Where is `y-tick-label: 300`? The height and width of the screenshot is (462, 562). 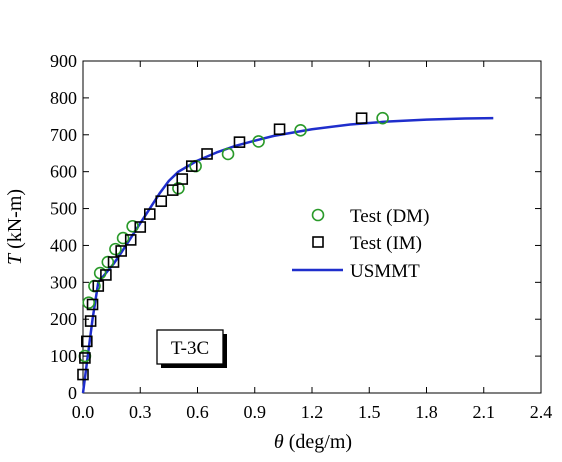
y-tick-label: 300 is located at coordinates (63, 282).